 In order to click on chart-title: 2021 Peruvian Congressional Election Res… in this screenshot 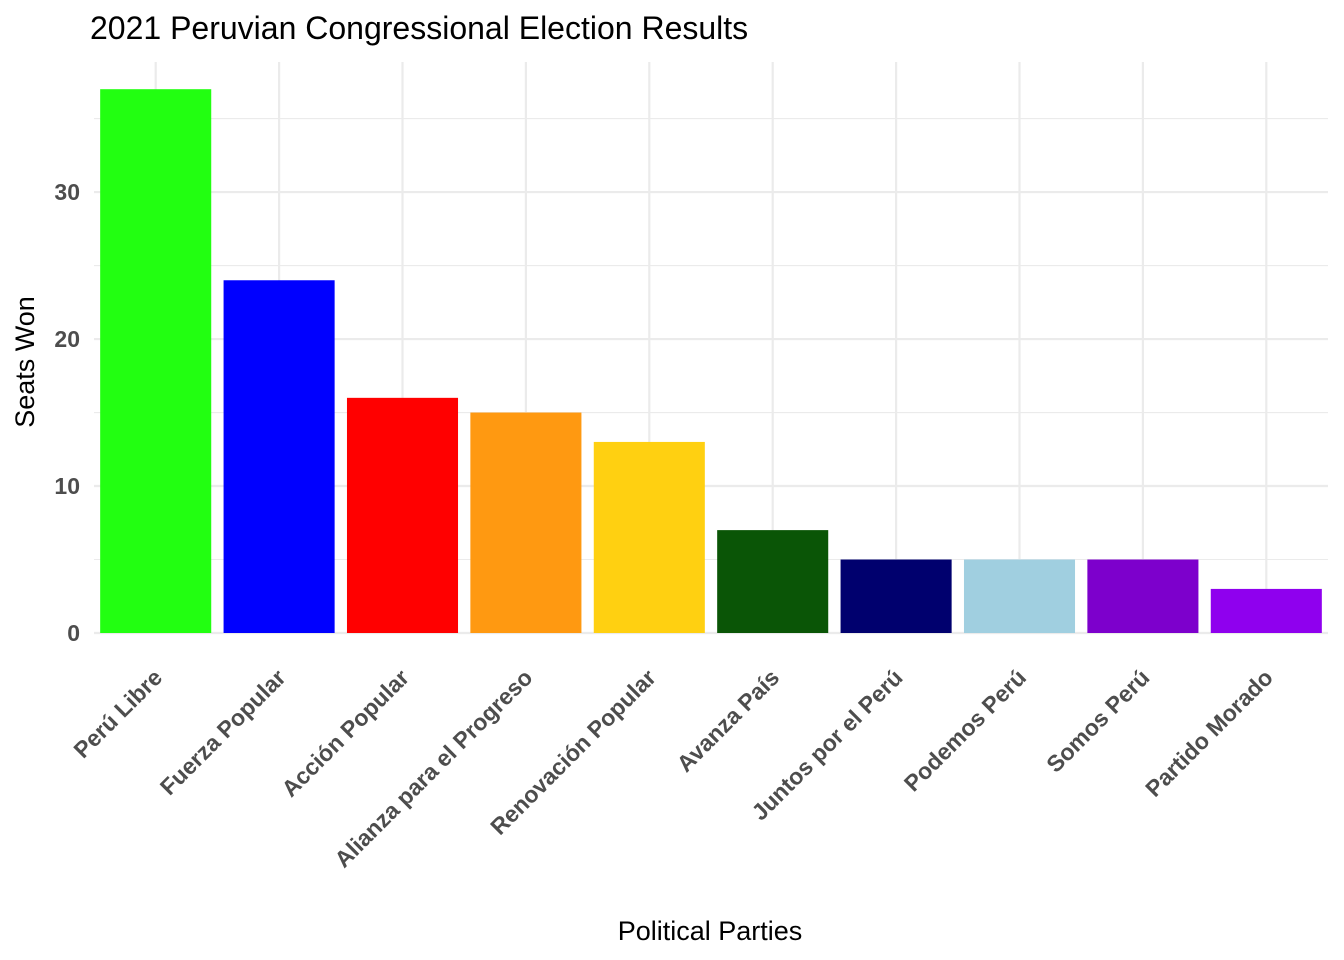, I will do `click(419, 28)`.